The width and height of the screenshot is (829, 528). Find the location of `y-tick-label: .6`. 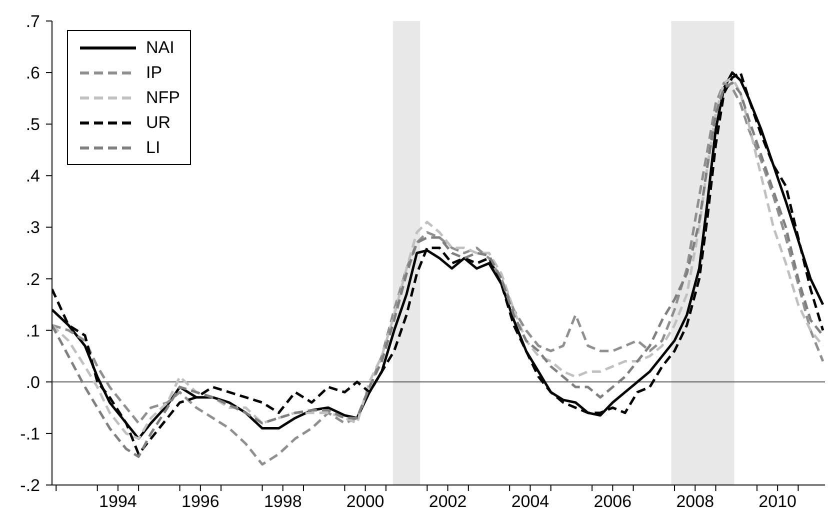

y-tick-label: .6 is located at coordinates (33, 73).